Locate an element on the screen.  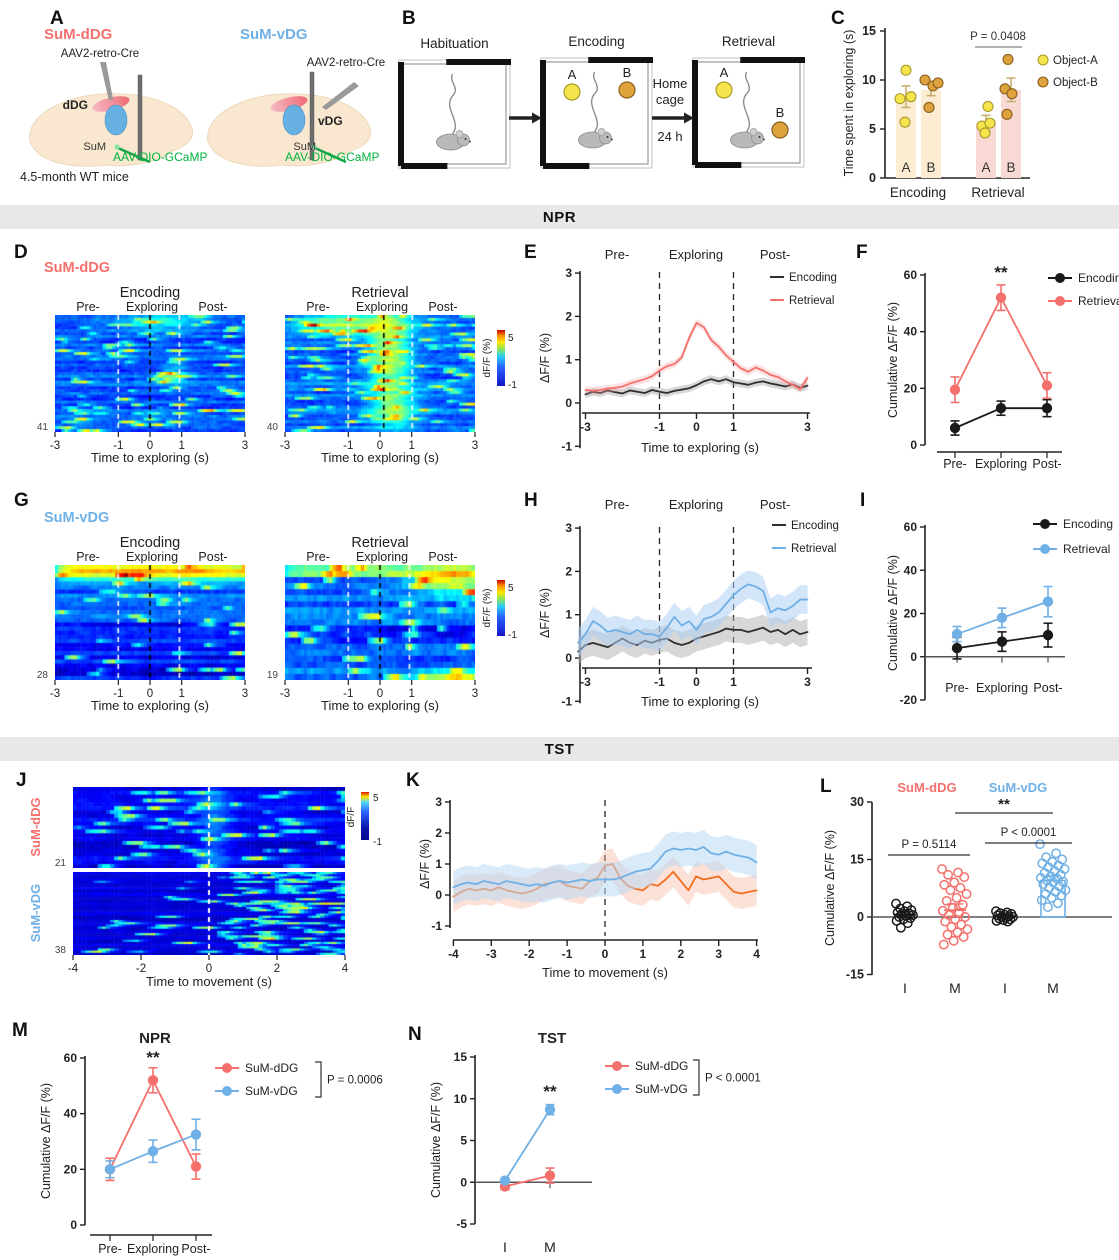
category-label: I is located at coordinates (505, 1247).